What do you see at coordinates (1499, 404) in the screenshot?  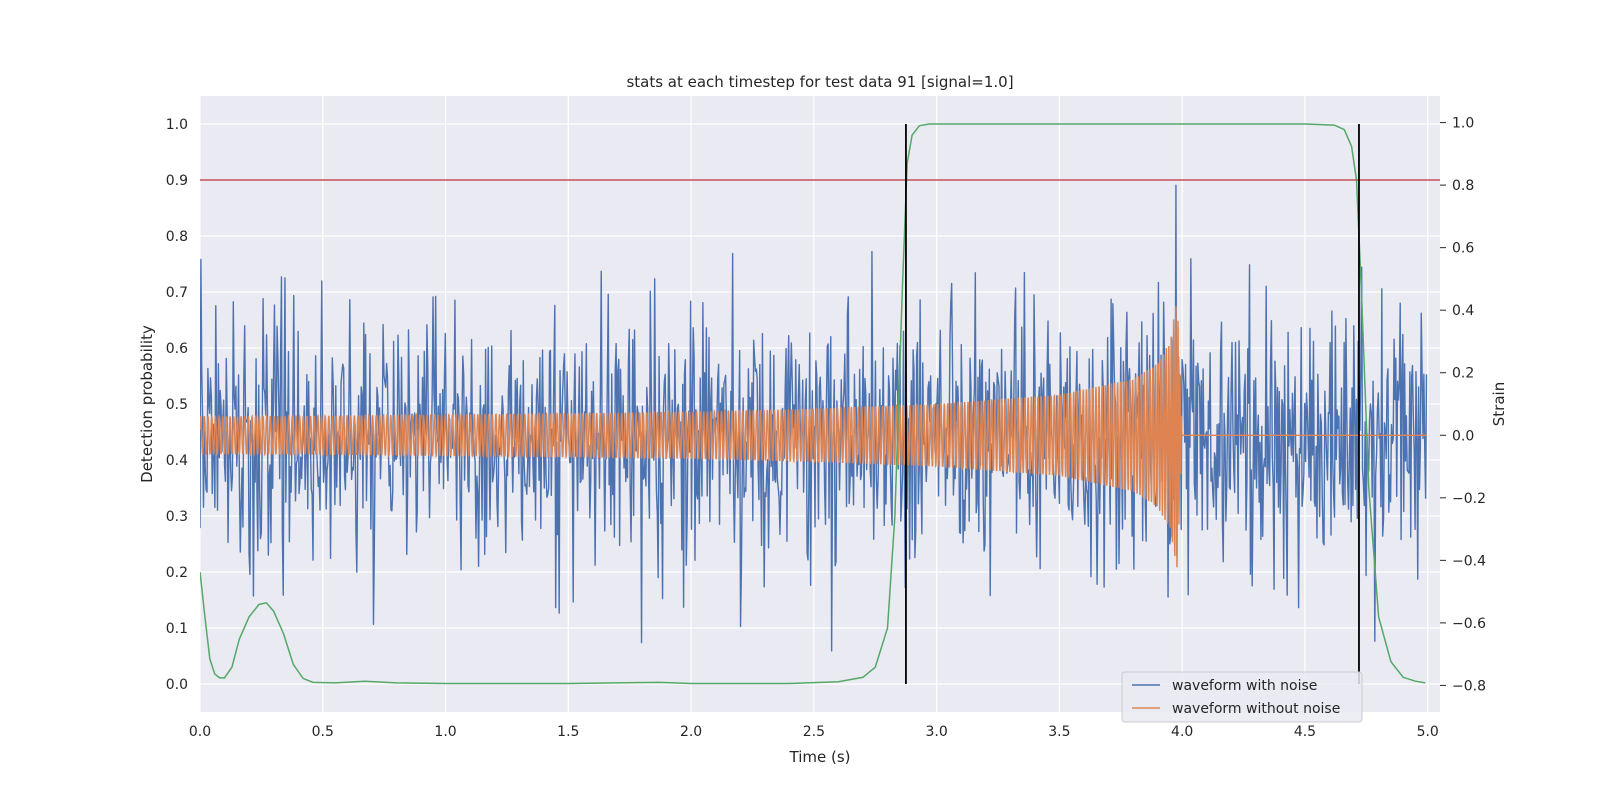 I see `y-axis-label-right: Strain` at bounding box center [1499, 404].